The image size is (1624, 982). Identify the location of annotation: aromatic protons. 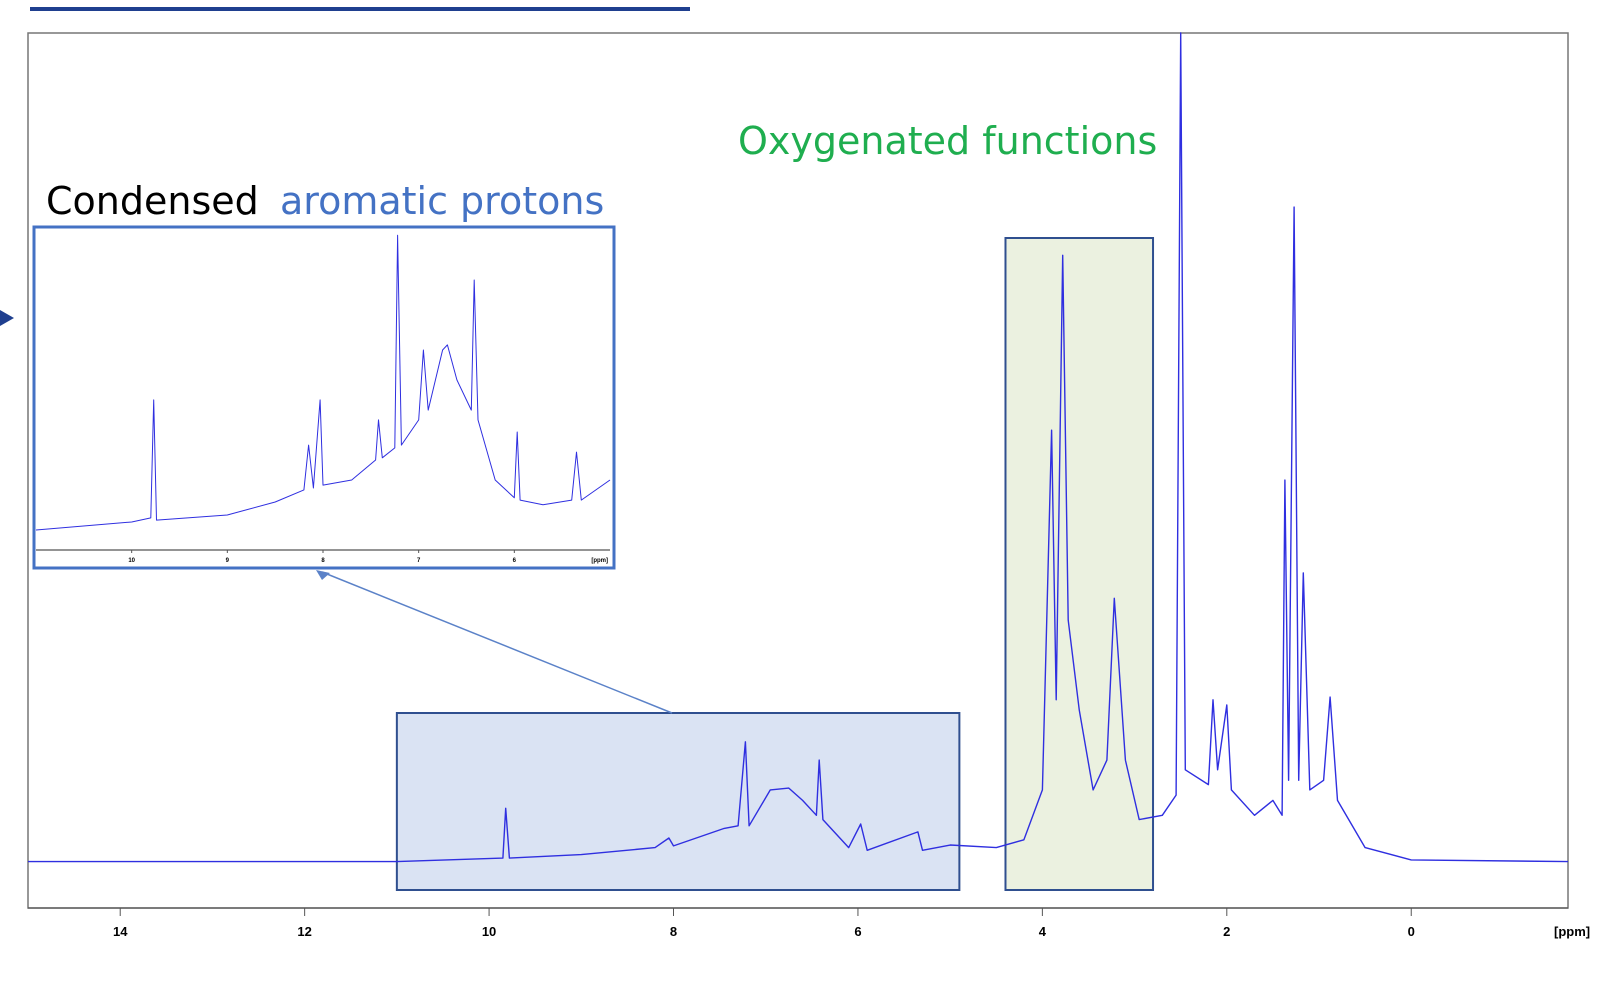
(442, 201).